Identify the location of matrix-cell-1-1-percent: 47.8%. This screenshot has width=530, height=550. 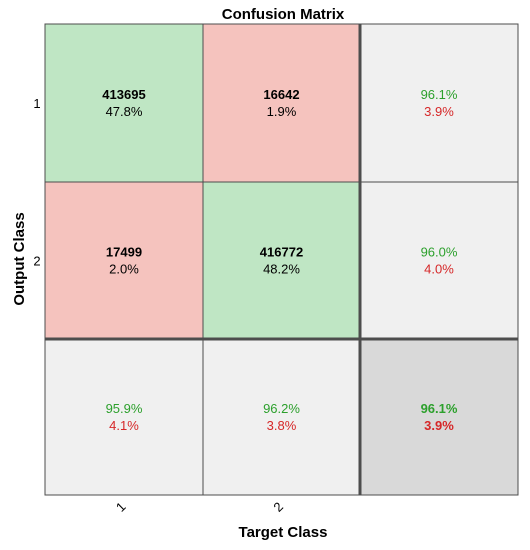
(124, 111).